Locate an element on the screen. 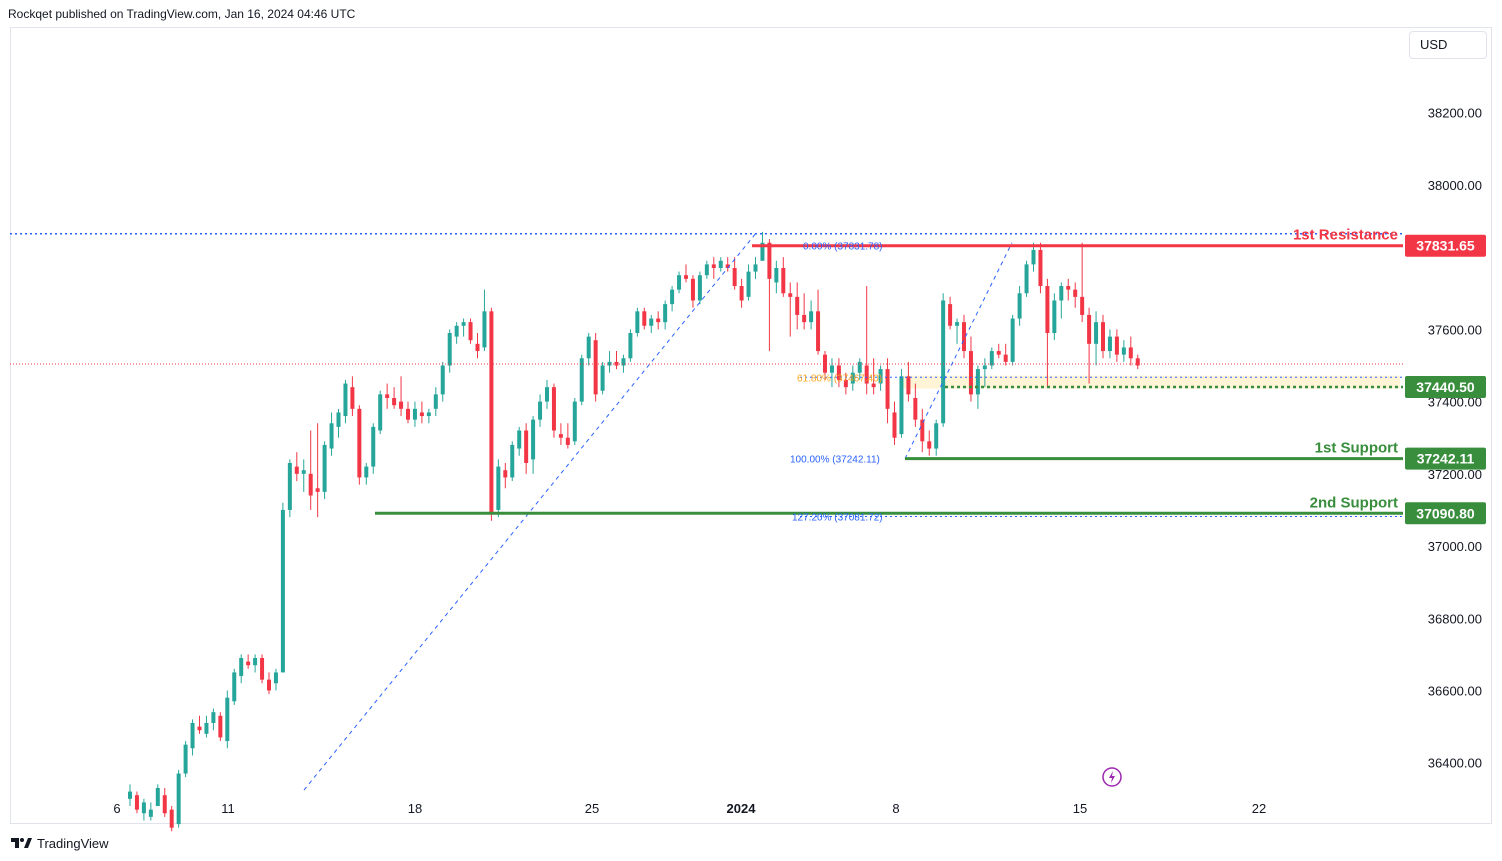 The image size is (1502, 861). price-tick-label: 37600.00 is located at coordinates (1455, 329).